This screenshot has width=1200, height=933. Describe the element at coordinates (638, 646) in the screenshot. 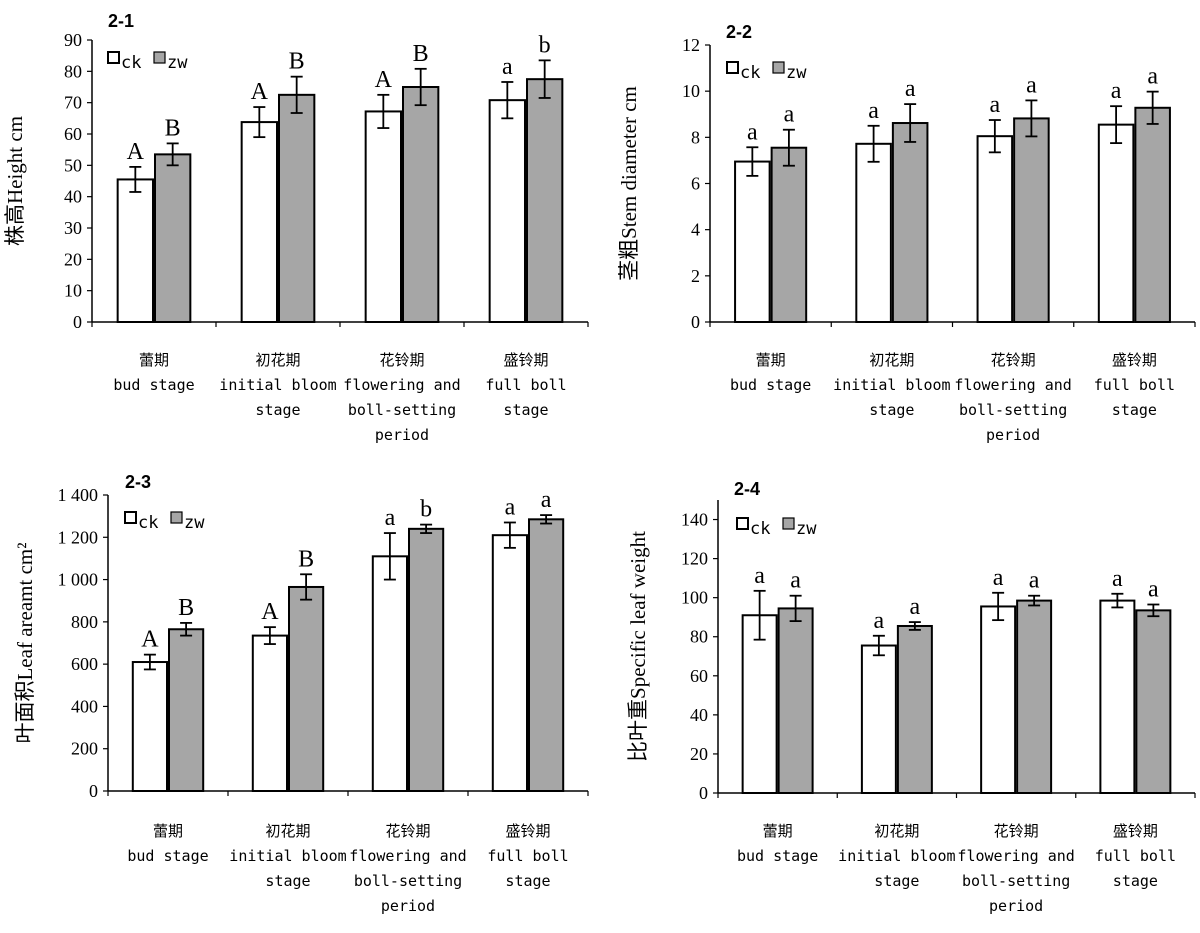

I see `y-axis-title: 比叶重Specific leaf weight` at that location.